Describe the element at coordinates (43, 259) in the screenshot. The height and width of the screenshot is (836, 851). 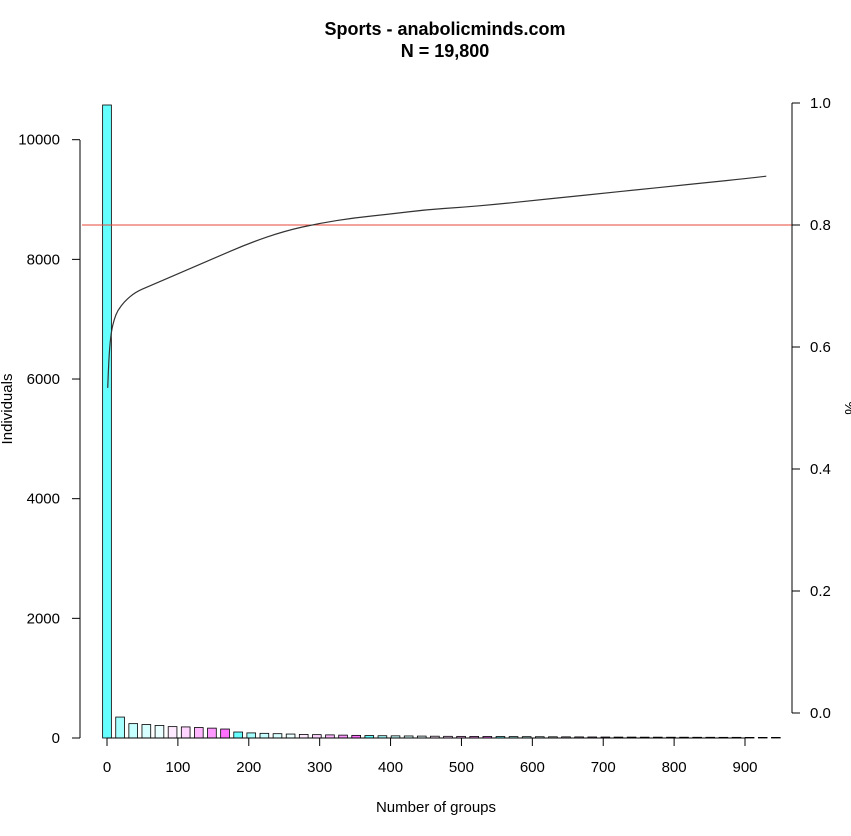
I see `y-tick-label-4: 8000` at that location.